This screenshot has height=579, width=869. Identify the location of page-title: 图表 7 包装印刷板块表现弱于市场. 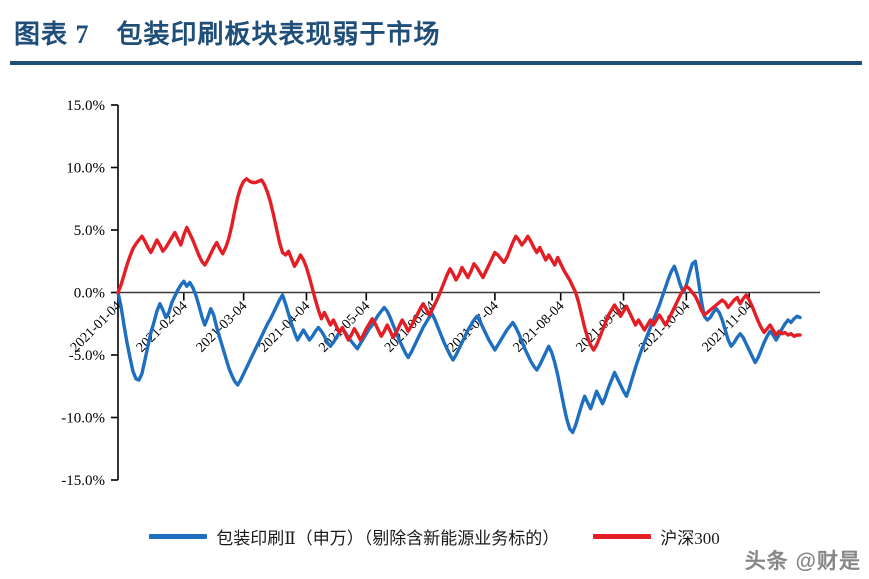
(227, 34).